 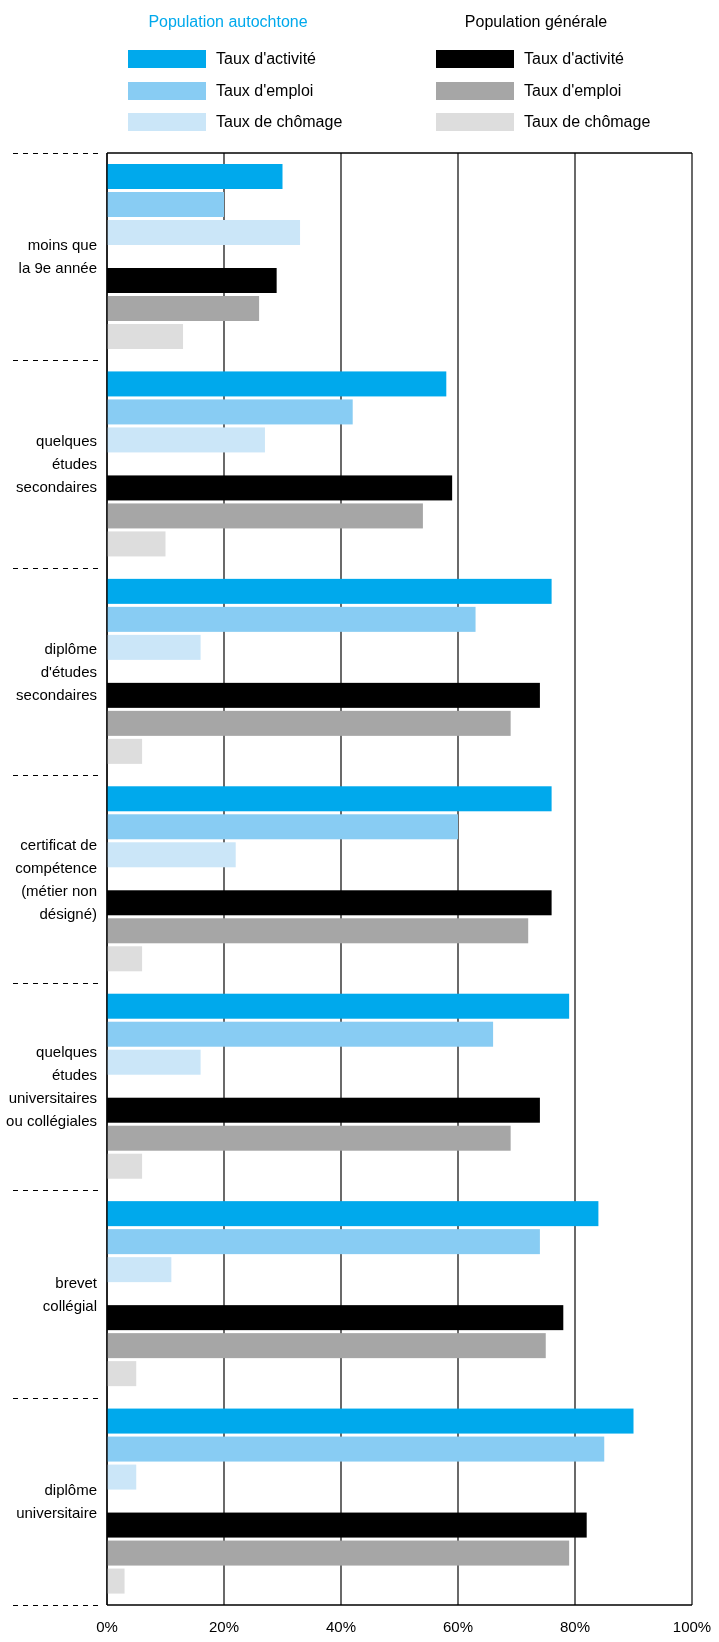 What do you see at coordinates (70, 1293) in the screenshot?
I see `y-tick-label: brevet collégial` at bounding box center [70, 1293].